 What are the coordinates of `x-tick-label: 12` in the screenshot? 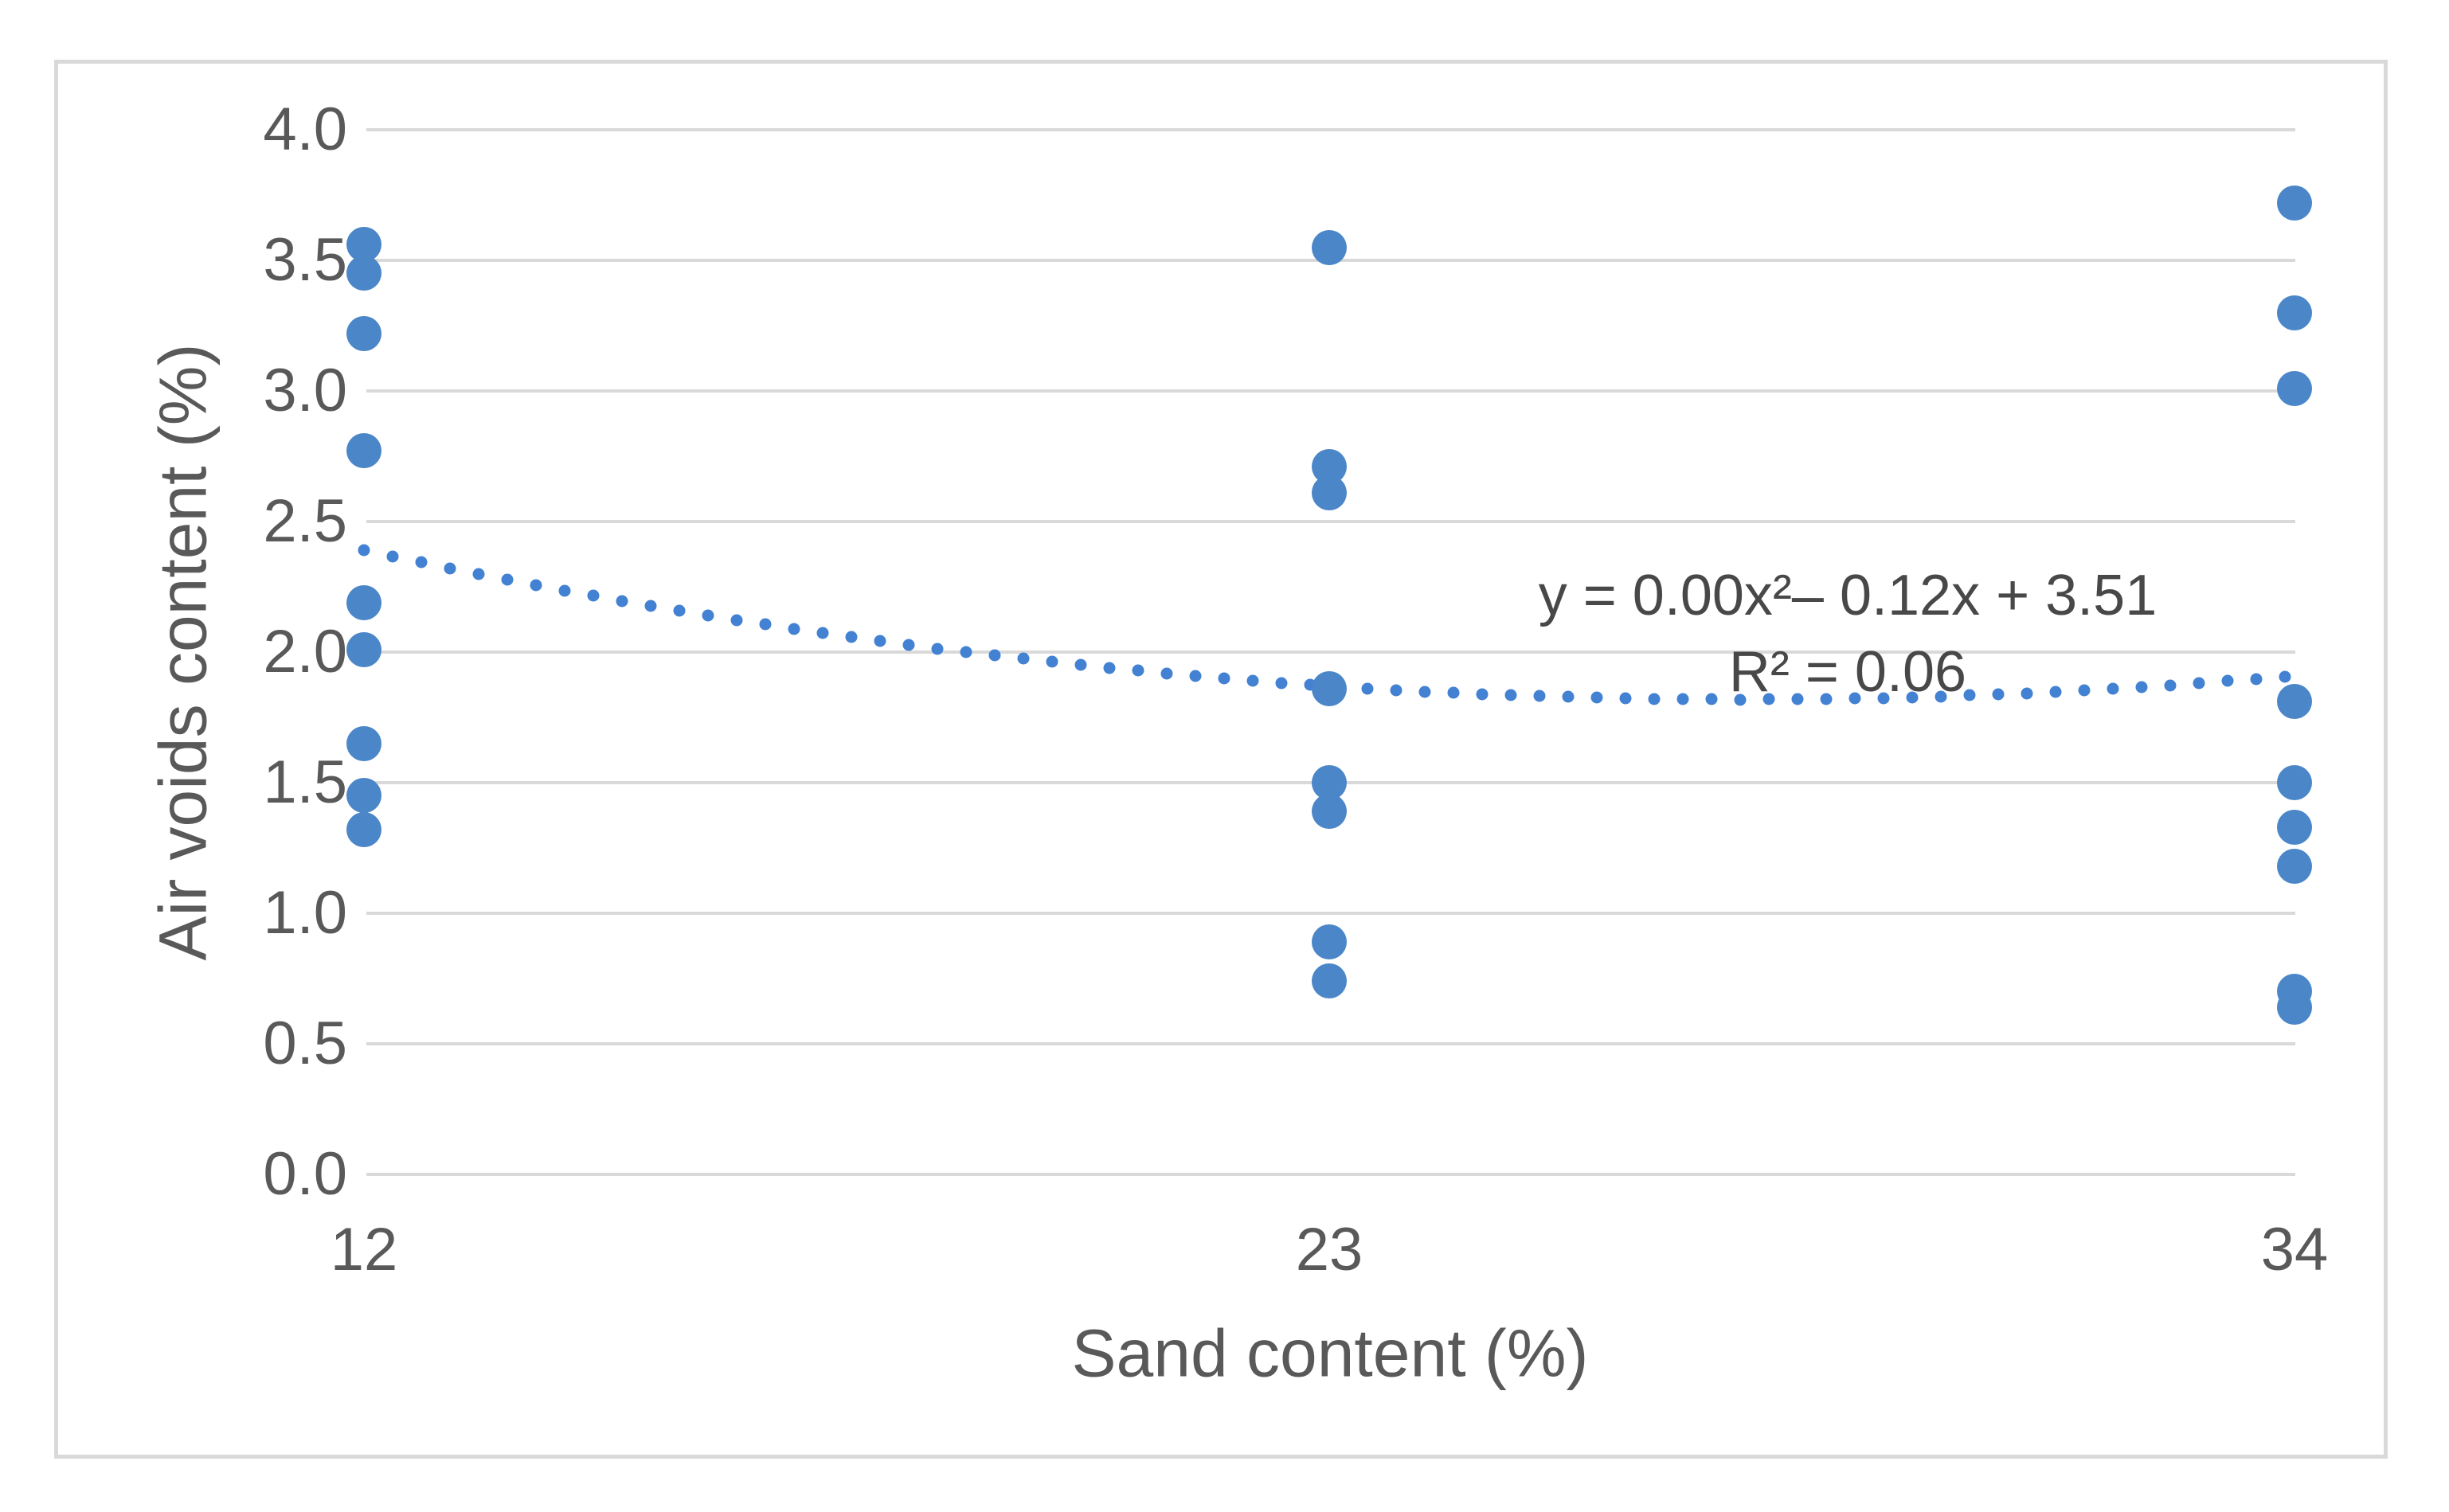 It's located at (364, 1249).